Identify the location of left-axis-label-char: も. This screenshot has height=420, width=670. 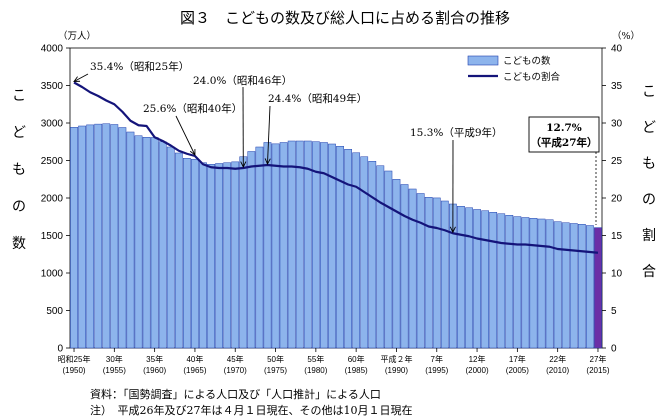
(19, 170).